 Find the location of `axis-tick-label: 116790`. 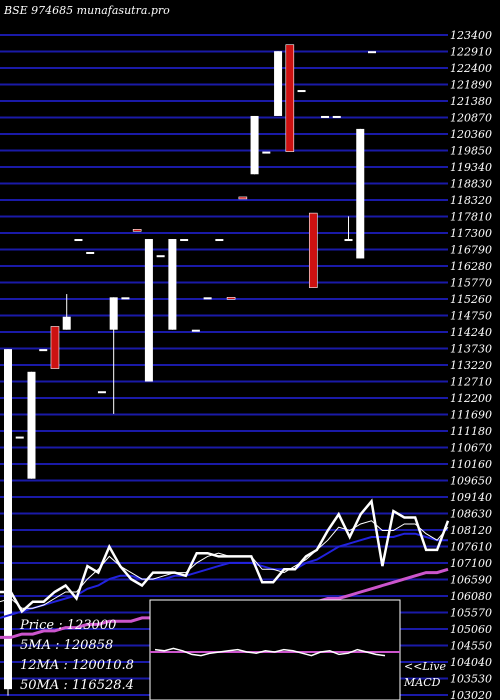

axis-tick-label: 116790 is located at coordinates (471, 250).